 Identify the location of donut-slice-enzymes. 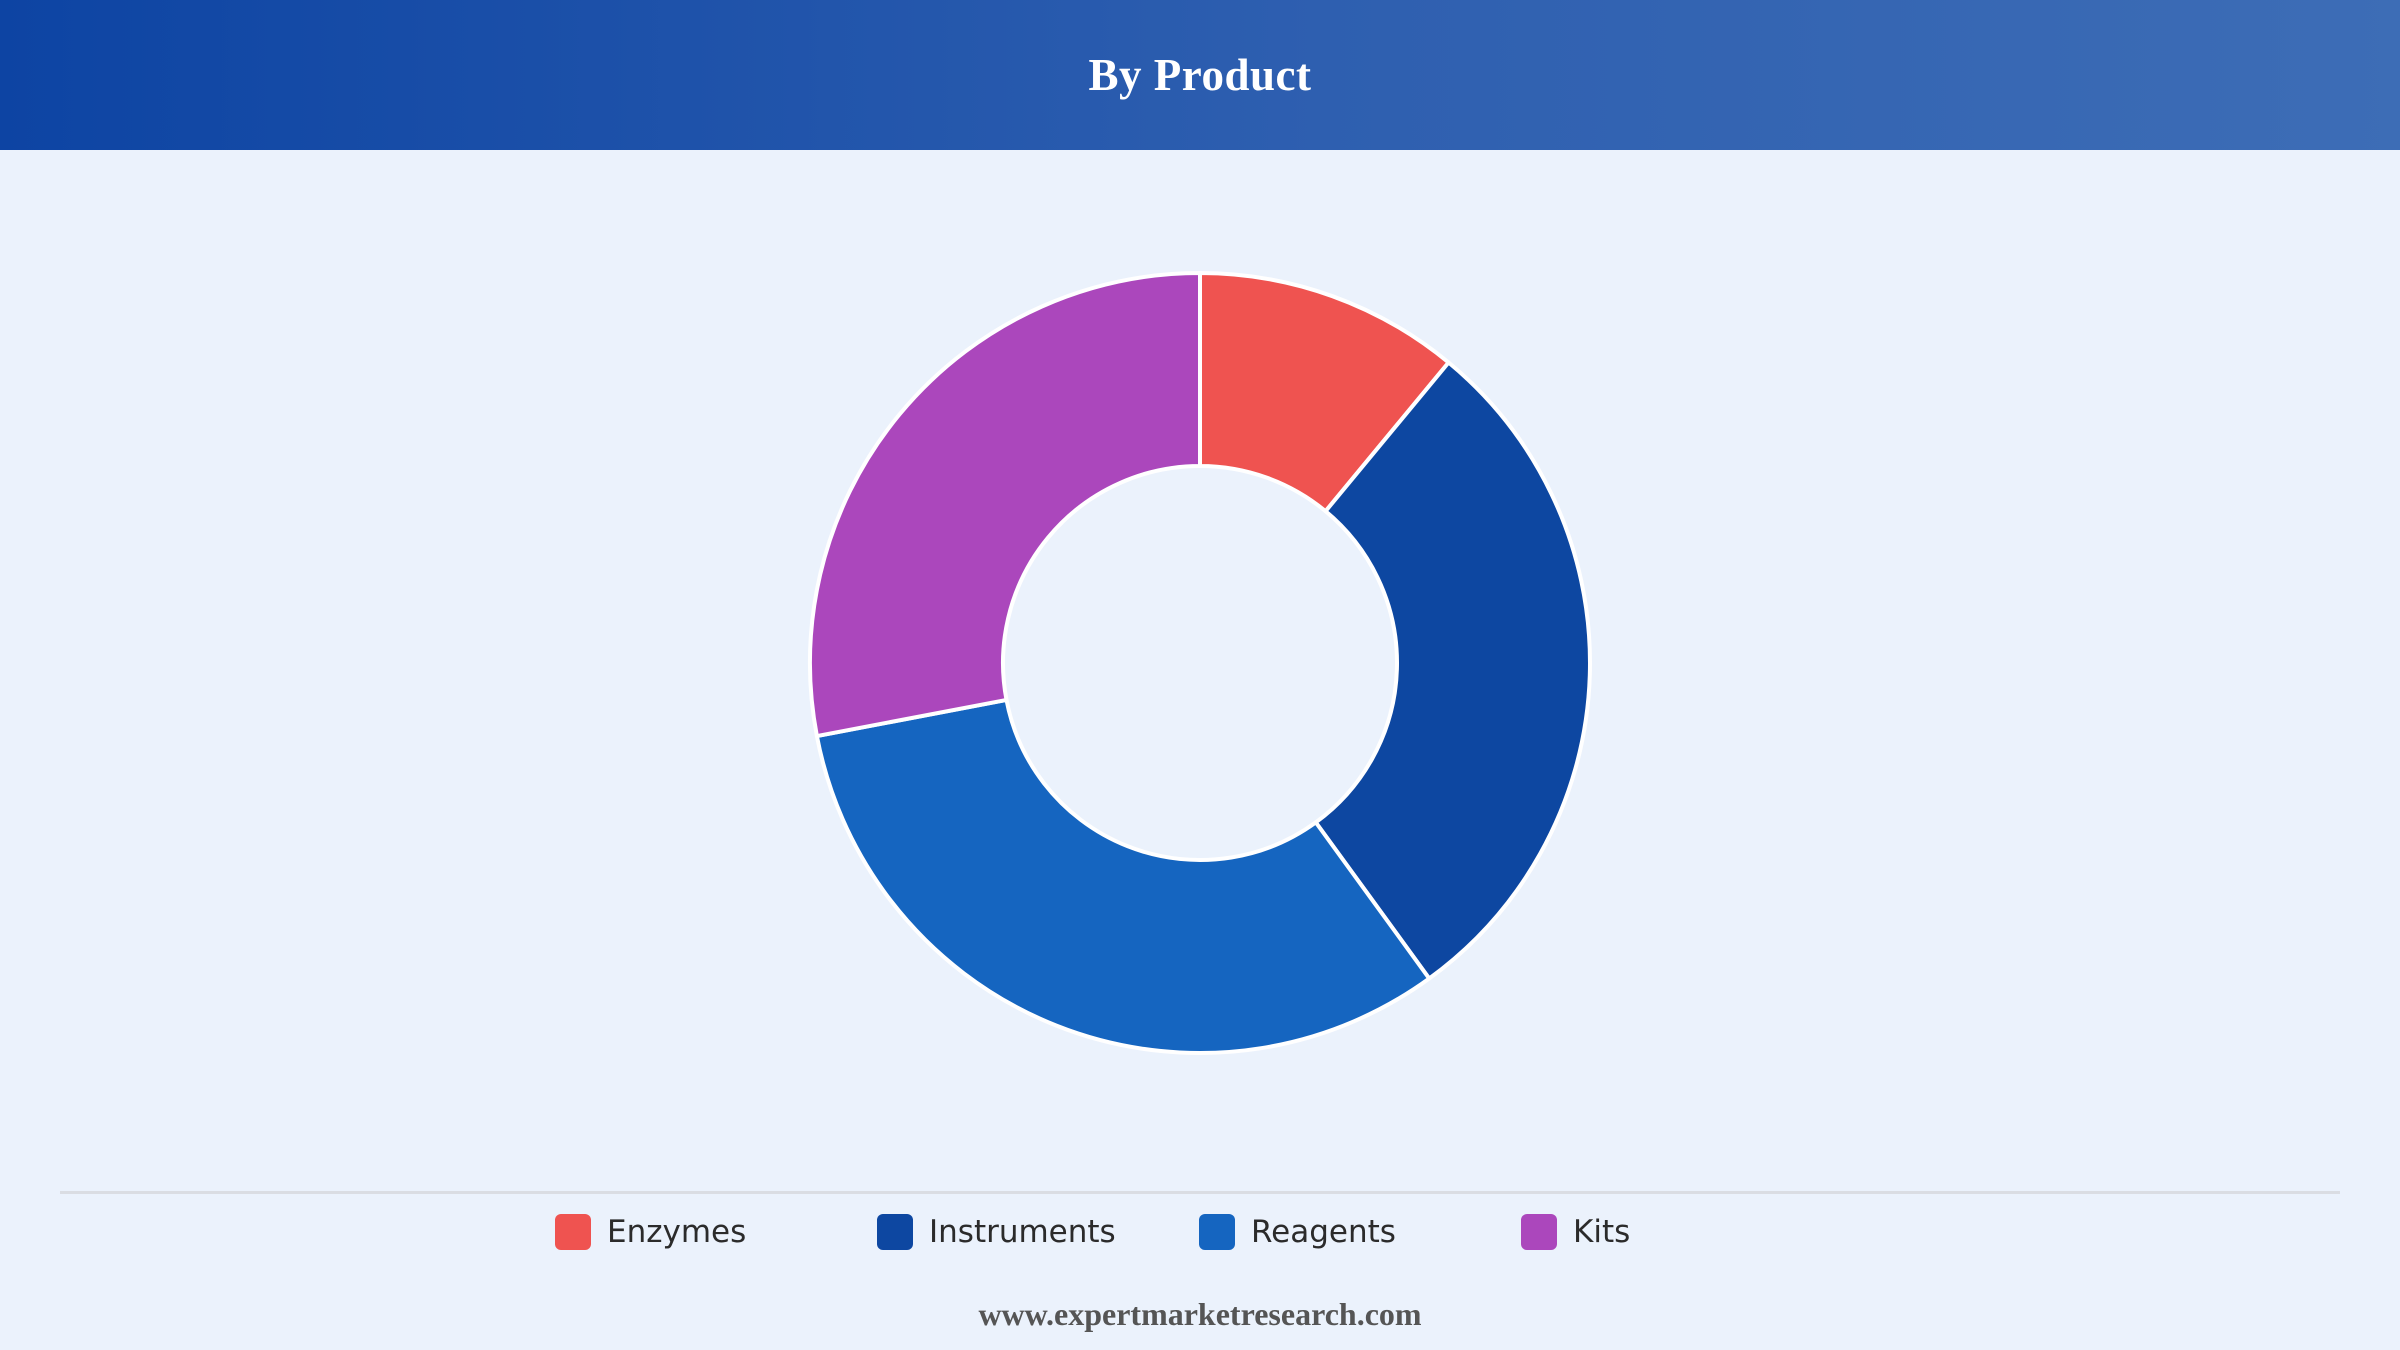
(1324, 392).